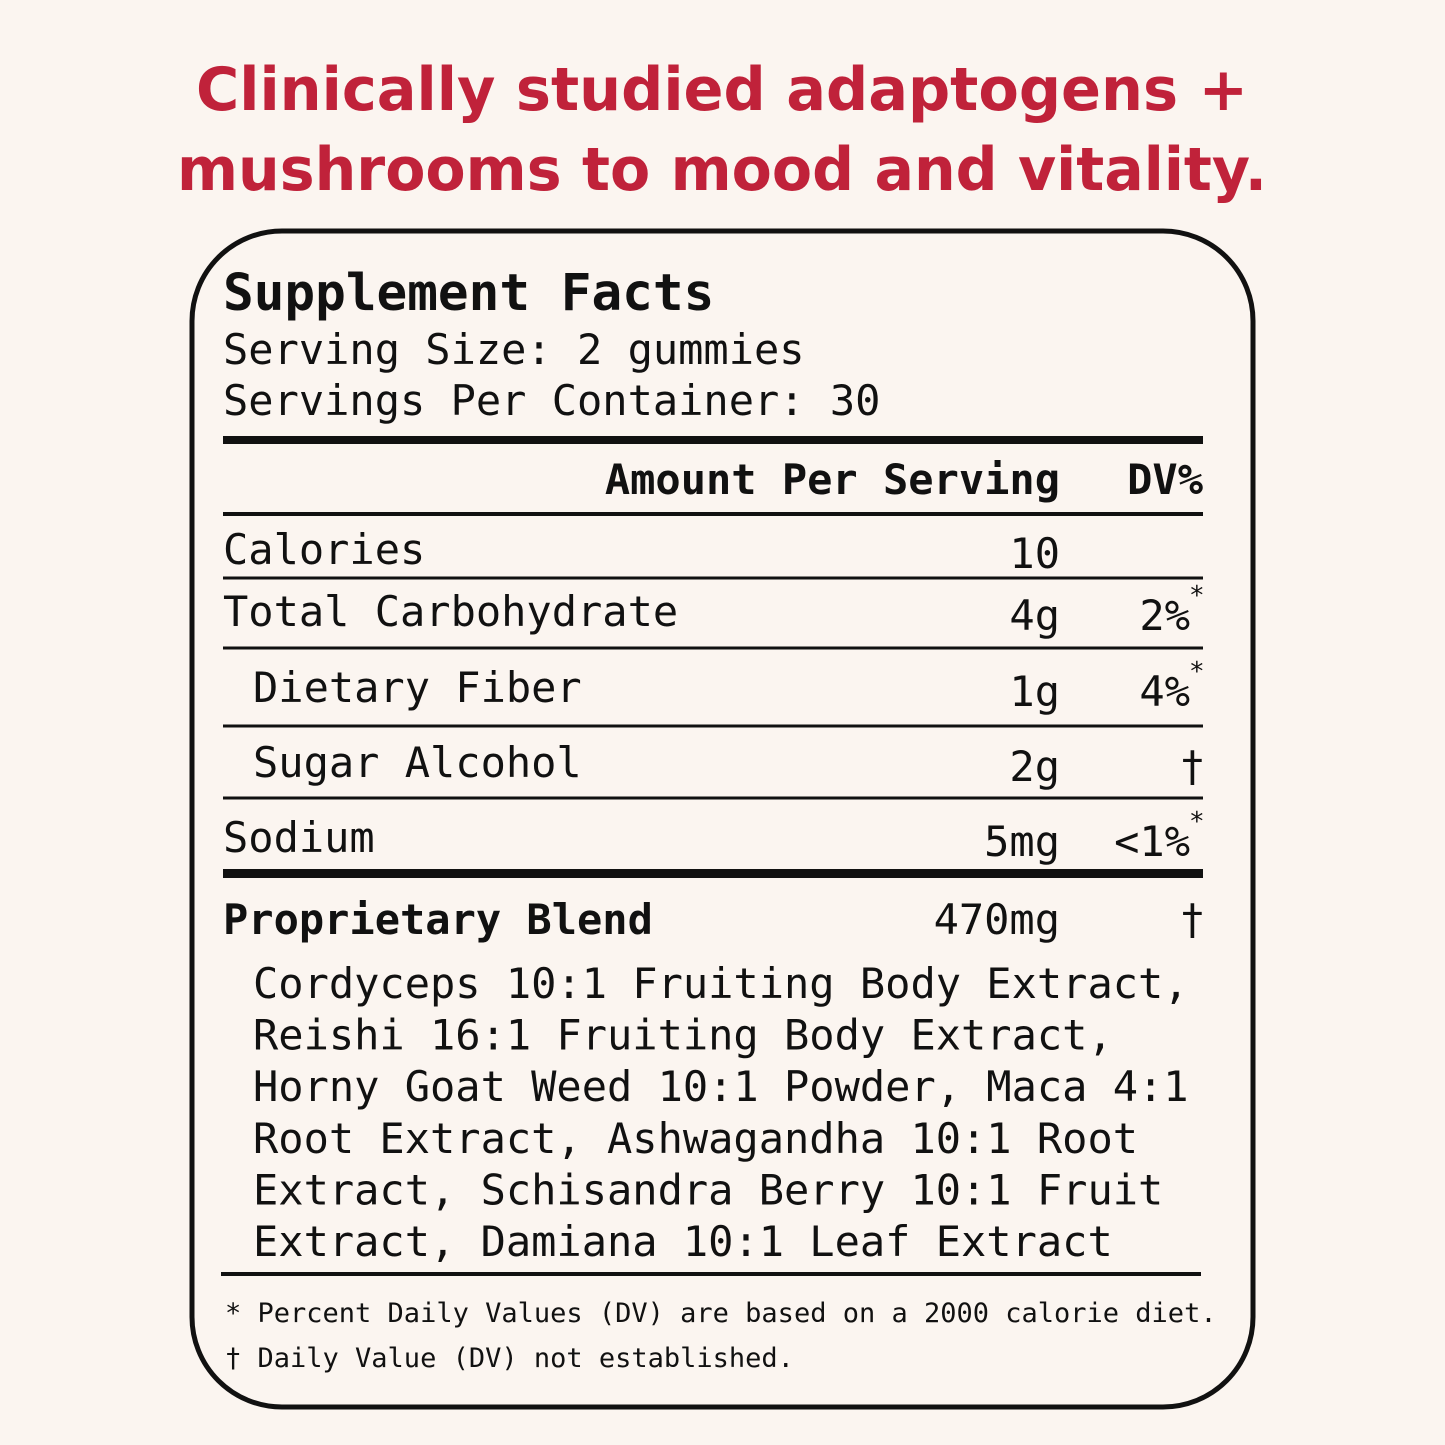  I want to click on ingredient-line: Cordyceps 10:1 Fruiting Body Extract,, so click(721, 983).